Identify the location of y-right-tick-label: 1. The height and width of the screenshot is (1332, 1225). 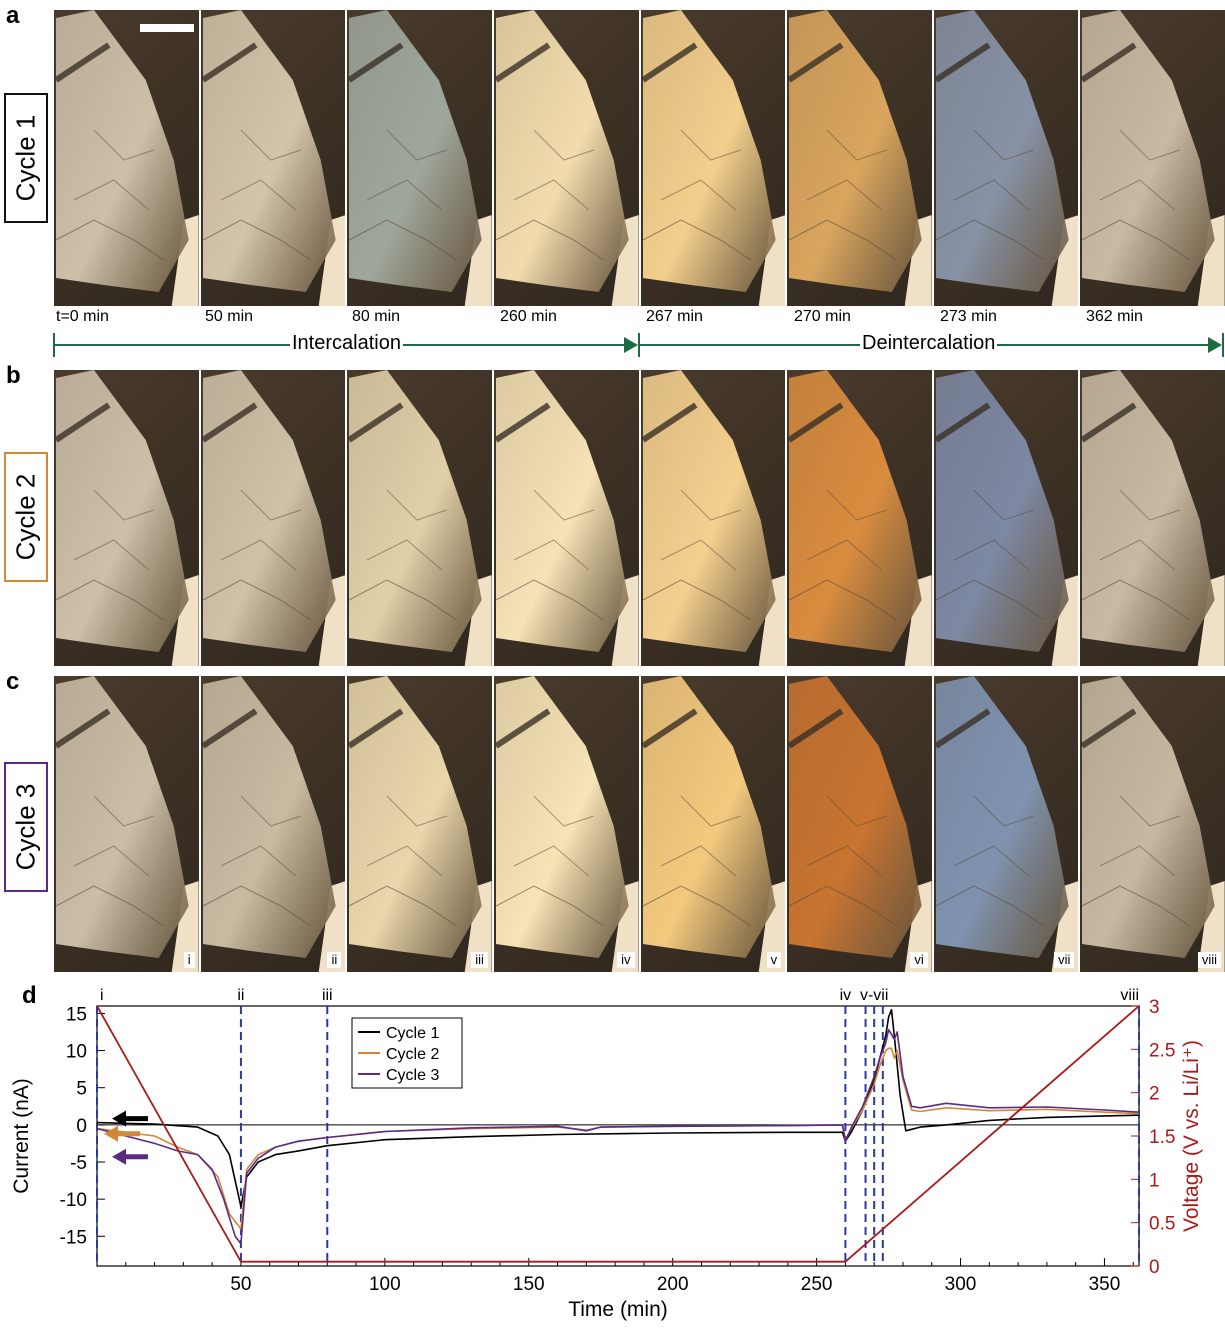
(1154, 1180).